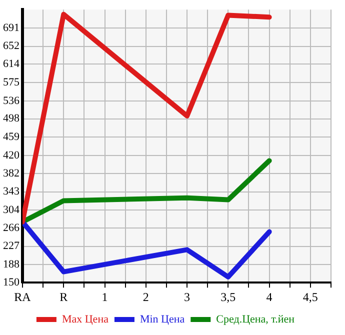 The image size is (345, 335). What do you see at coordinates (11, 137) in the screenshot?
I see `y-tick-label: 459` at bounding box center [11, 137].